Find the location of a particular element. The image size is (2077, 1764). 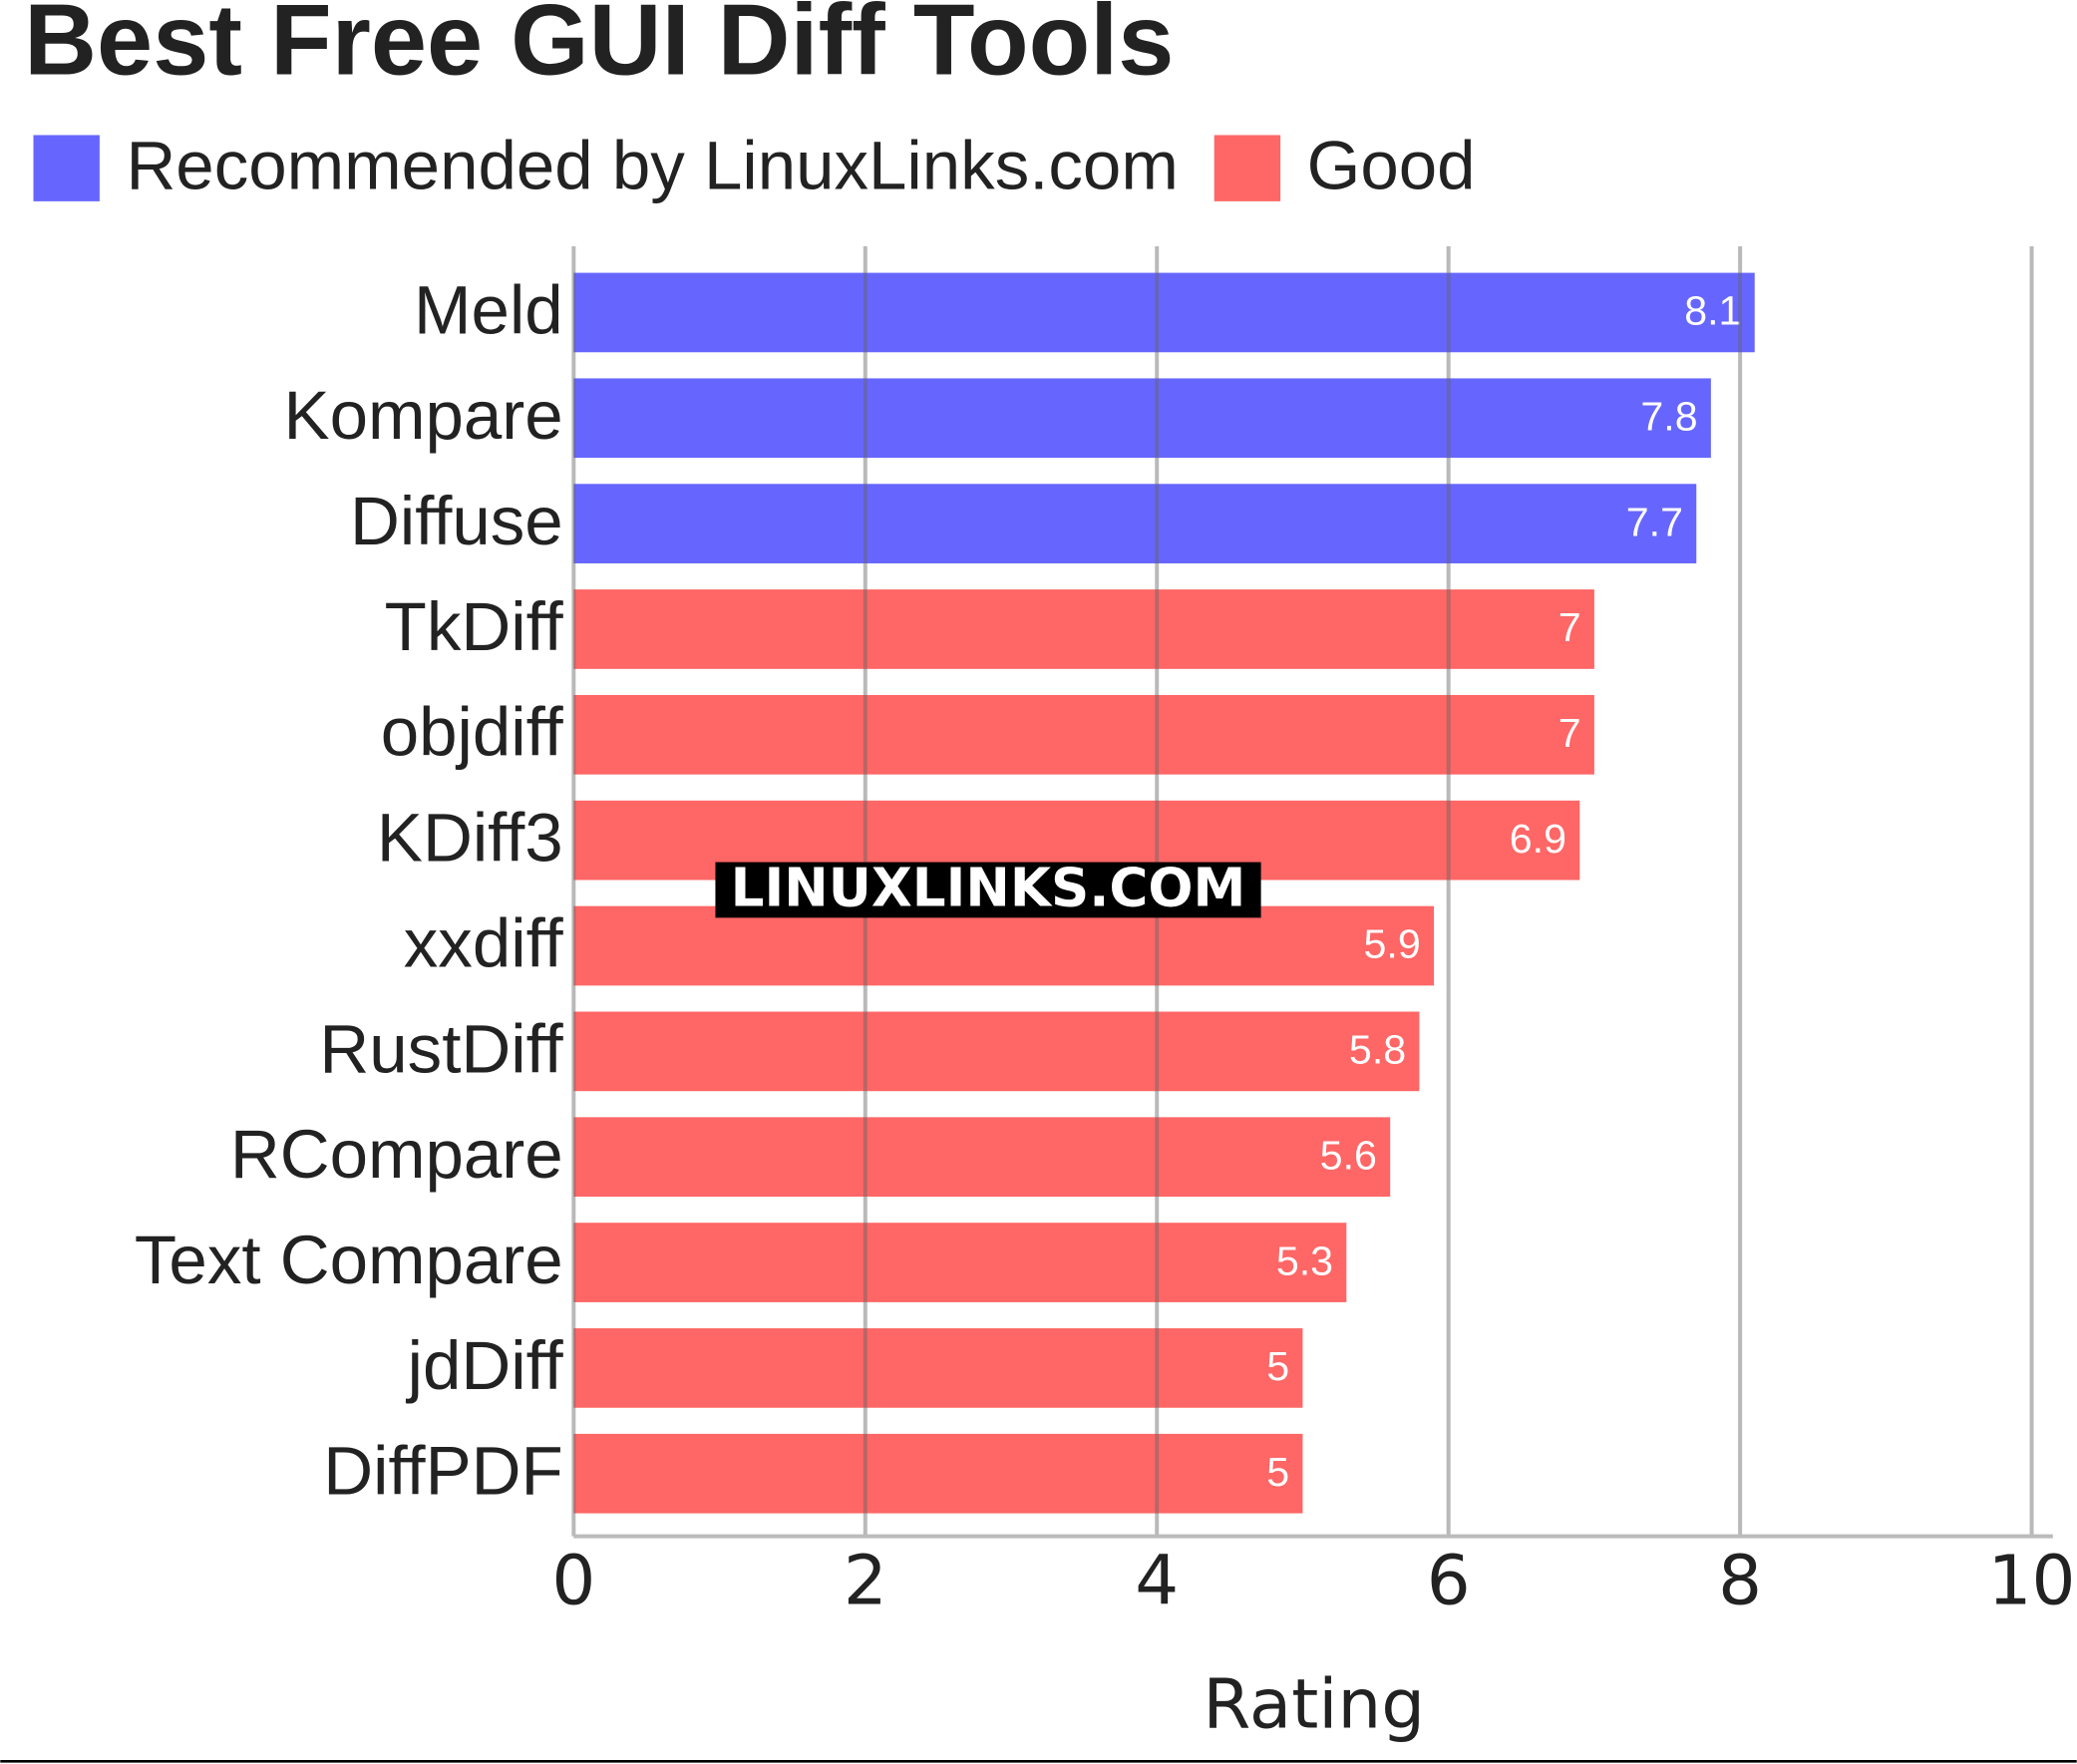

watermark: LINUXLINKS.COM is located at coordinates (988, 887).